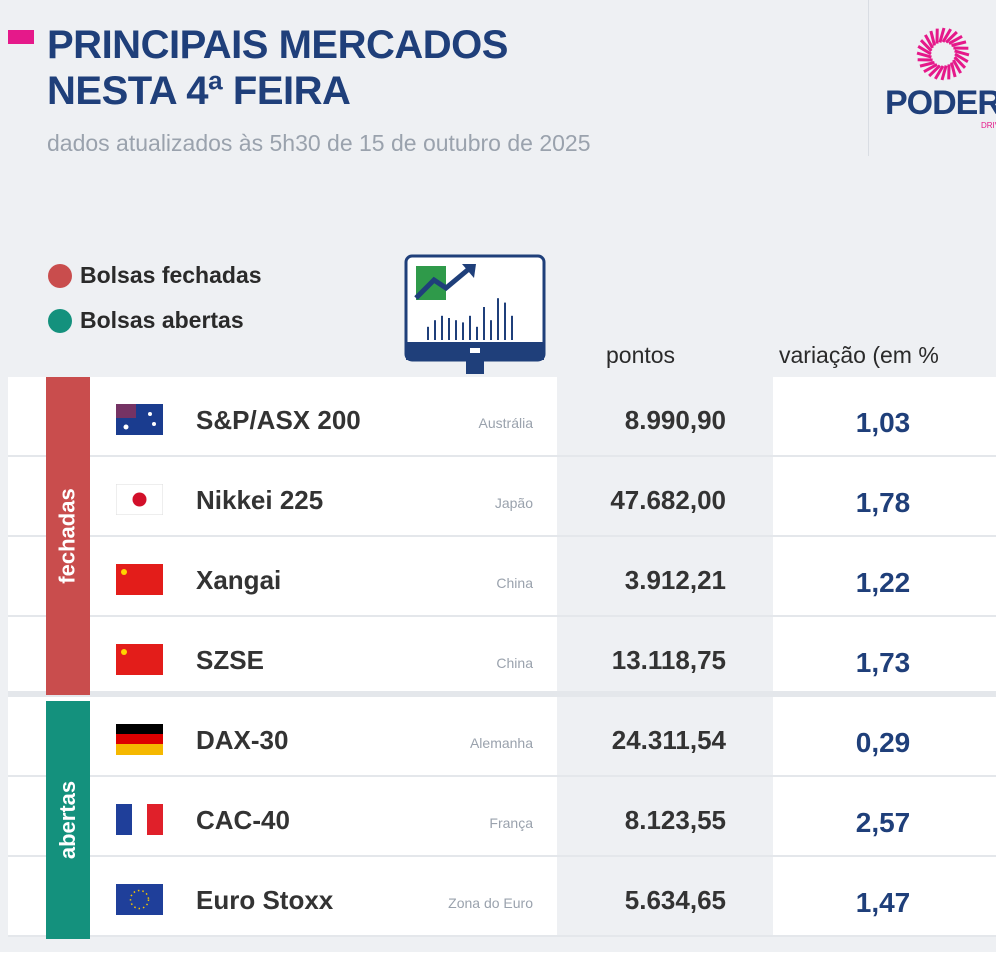 This screenshot has height=972, width=1008. I want to click on table-row: Xangai China 3.912,21 1,22, so click(502, 577).